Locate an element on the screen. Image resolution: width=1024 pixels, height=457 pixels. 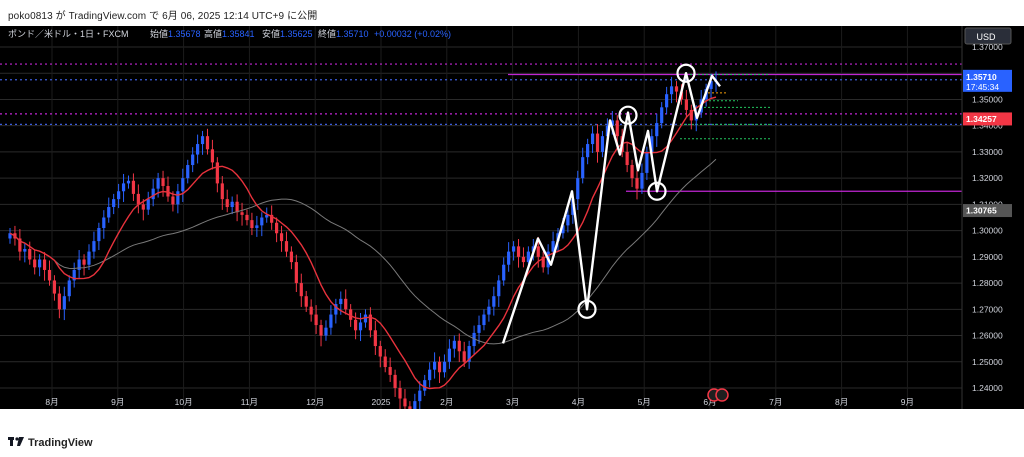
time-tick-label: 6月 is located at coordinates (709, 402).